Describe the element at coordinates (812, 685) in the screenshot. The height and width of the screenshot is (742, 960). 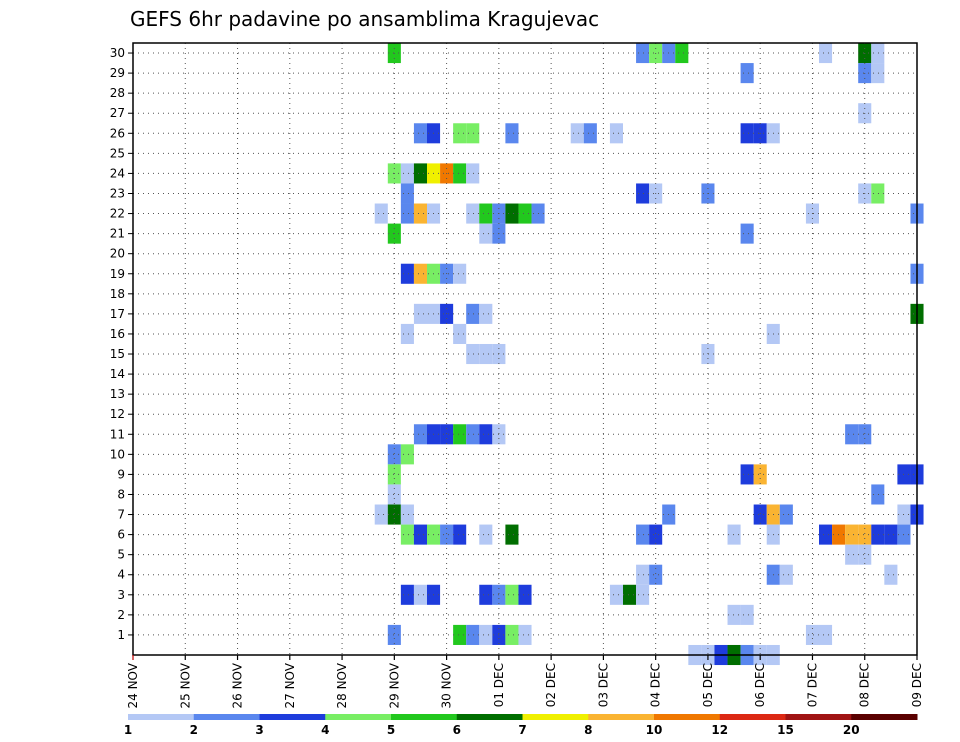
I see `x-tick-label: 07 DEC` at that location.